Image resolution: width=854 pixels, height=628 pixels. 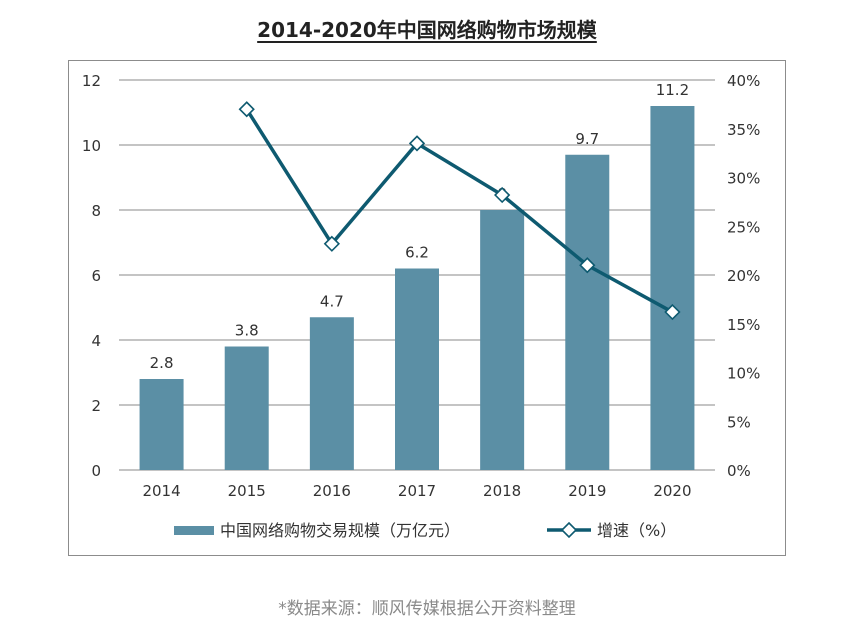 What do you see at coordinates (672, 90) in the screenshot?
I see `bar-data-label: 11.2` at bounding box center [672, 90].